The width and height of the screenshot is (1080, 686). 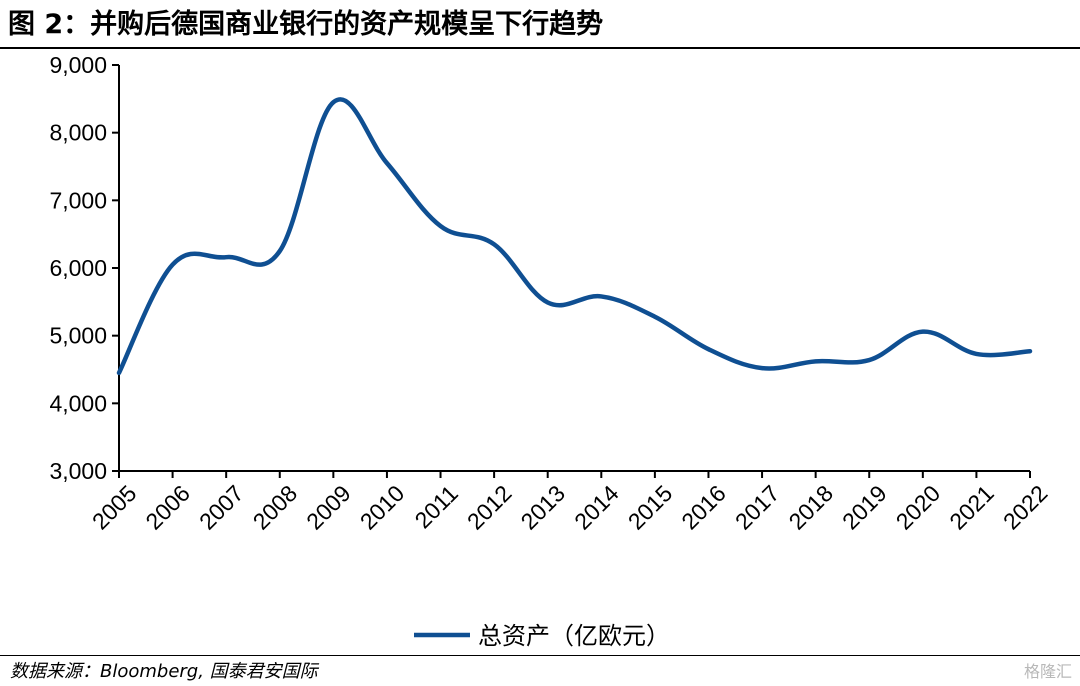 I want to click on x-tick-label: 2007, so click(x=221, y=507).